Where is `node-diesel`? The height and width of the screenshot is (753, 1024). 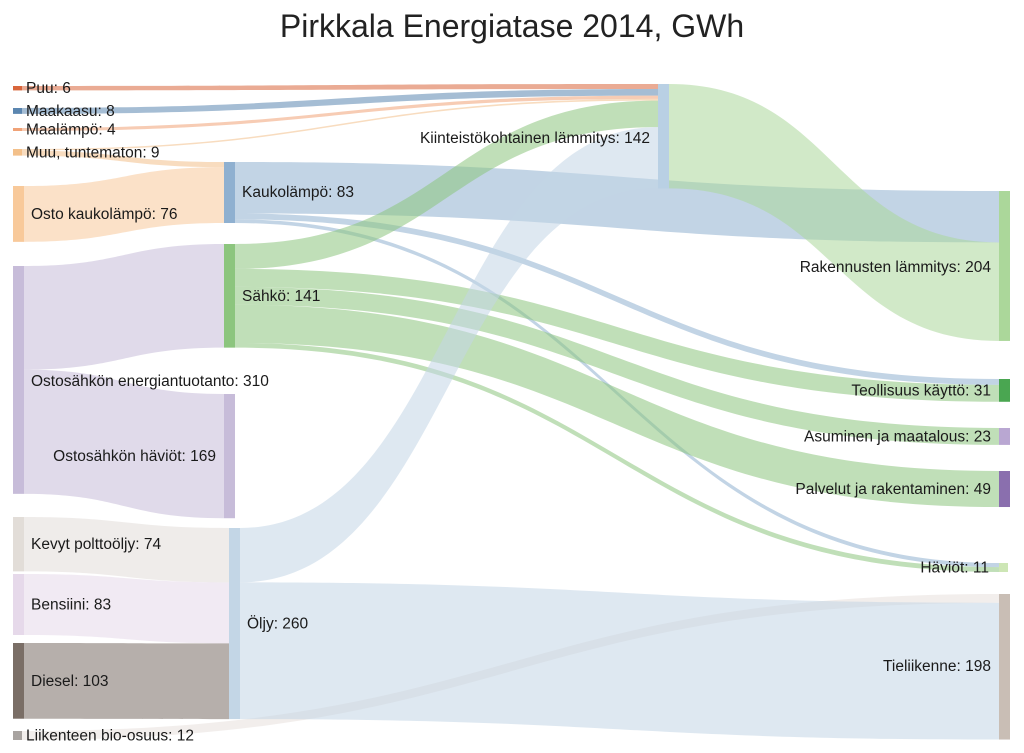 node-diesel is located at coordinates (18, 681).